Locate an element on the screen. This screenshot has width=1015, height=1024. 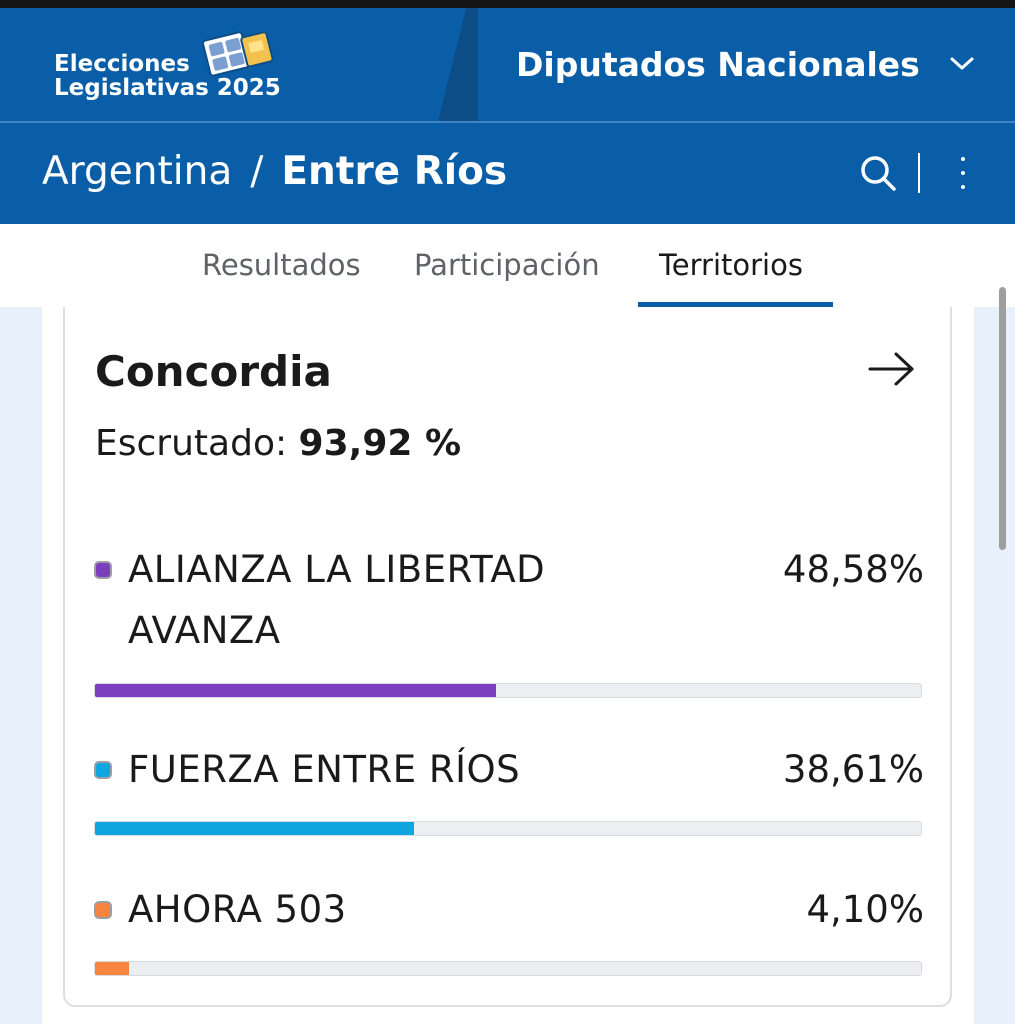
party-percentage: 4,10% is located at coordinates (865, 909).